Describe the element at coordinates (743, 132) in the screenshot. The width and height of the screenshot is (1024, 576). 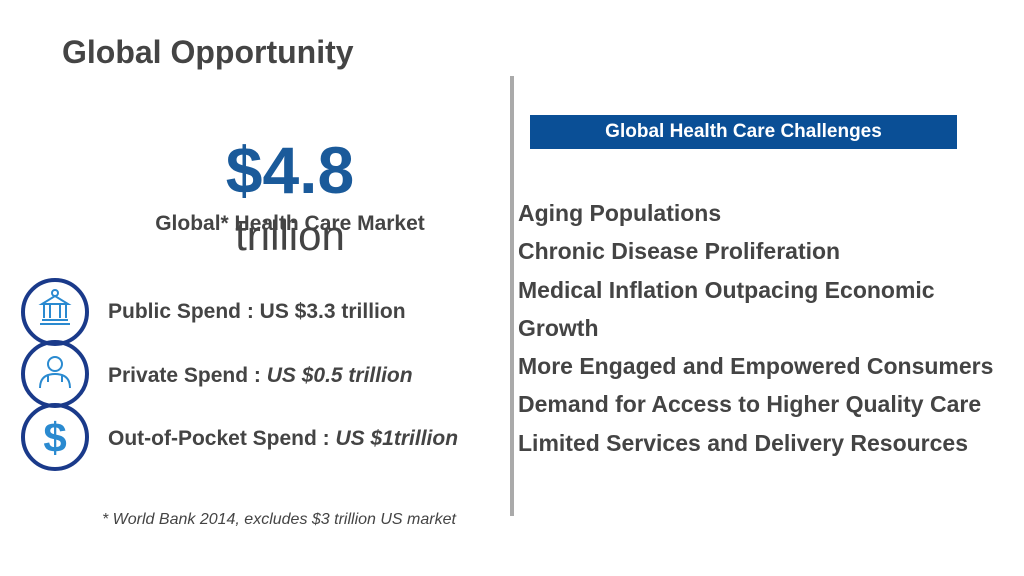
I see `challenges-title: Global Health Care Challenges` at that location.